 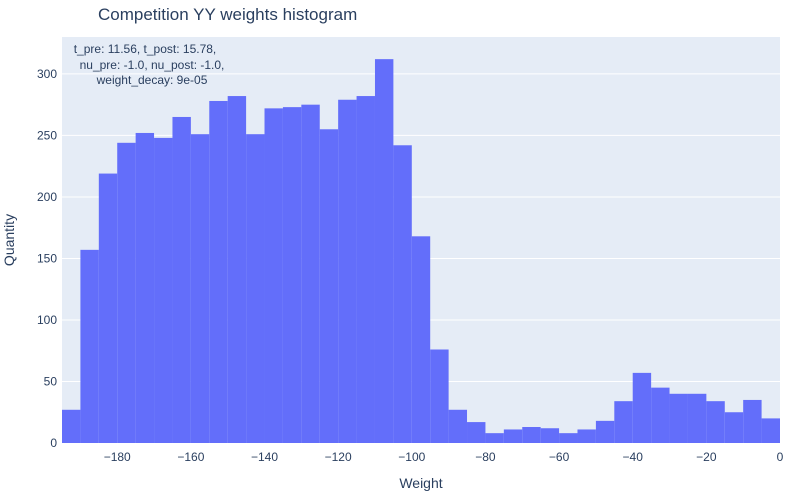 What do you see at coordinates (706, 457) in the screenshot?
I see `x-tick-label: −20` at bounding box center [706, 457].